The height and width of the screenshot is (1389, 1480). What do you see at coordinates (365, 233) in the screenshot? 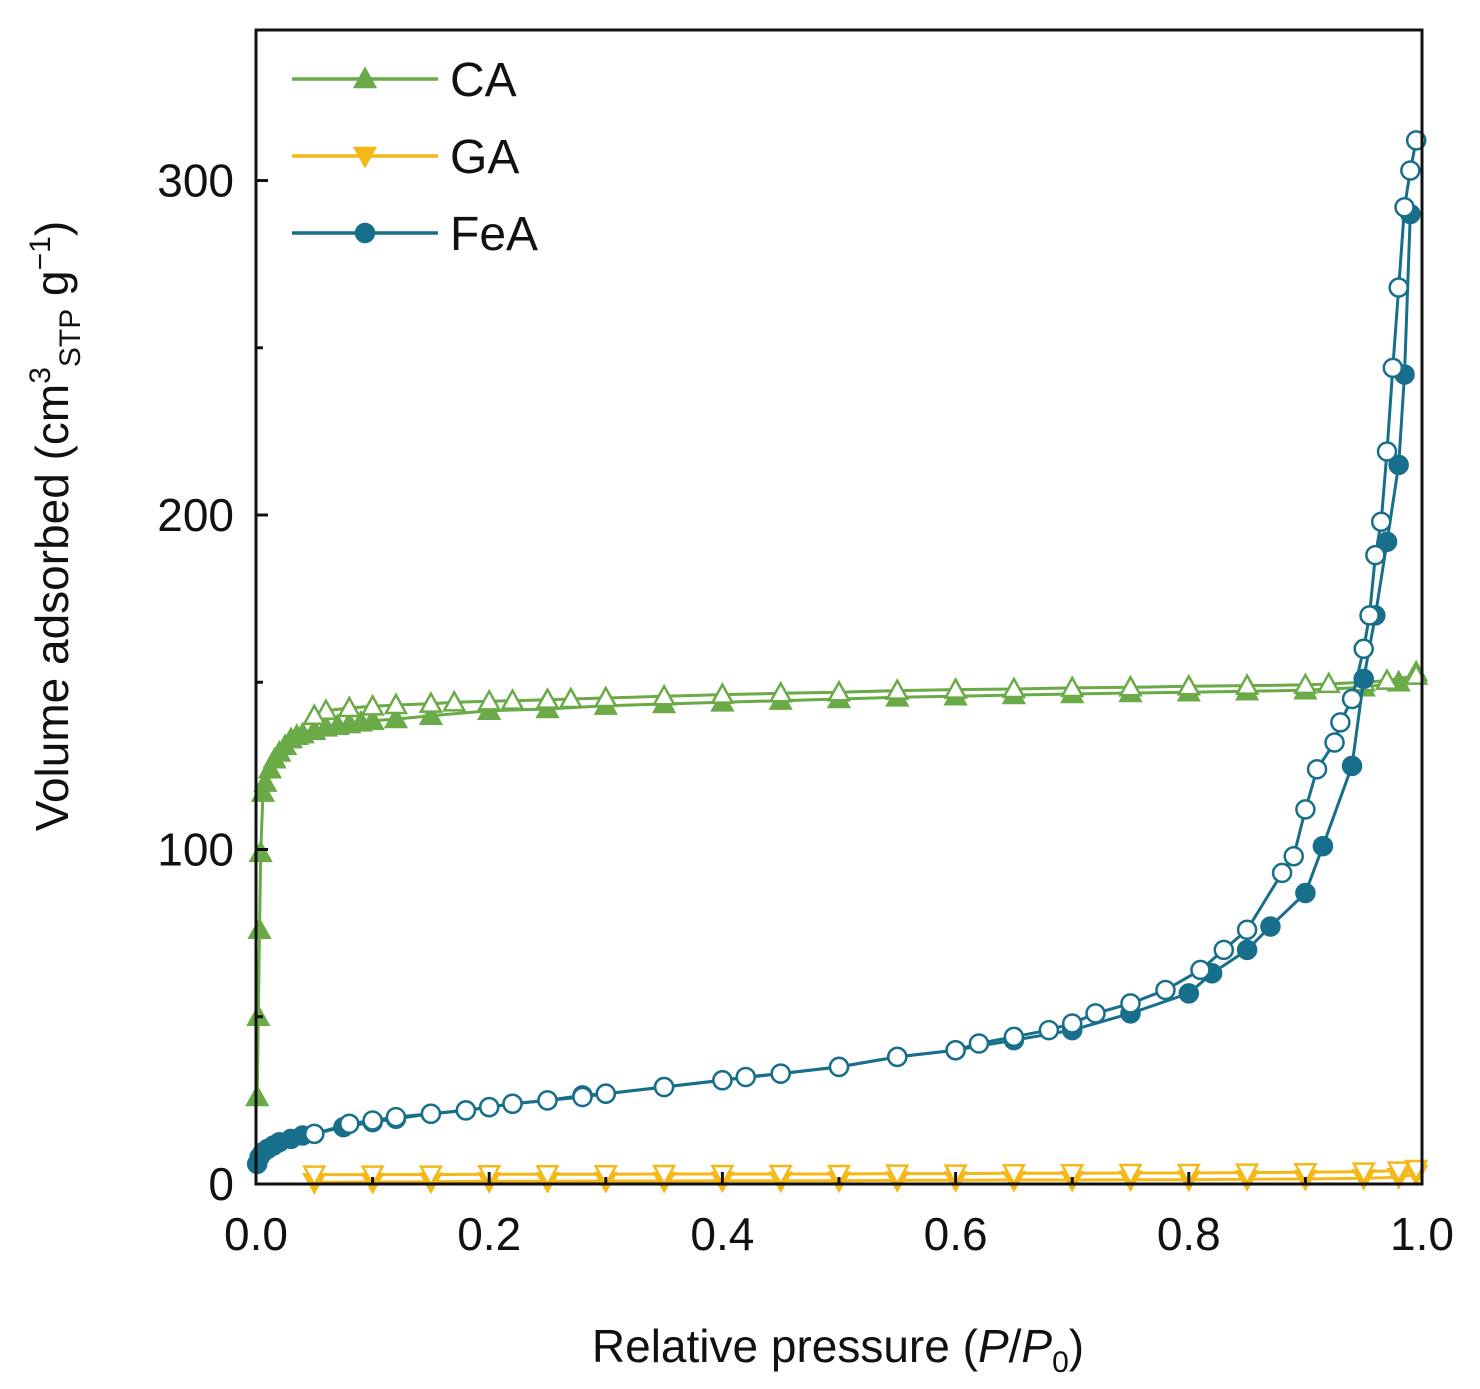
I see `legend-marker-fea` at bounding box center [365, 233].